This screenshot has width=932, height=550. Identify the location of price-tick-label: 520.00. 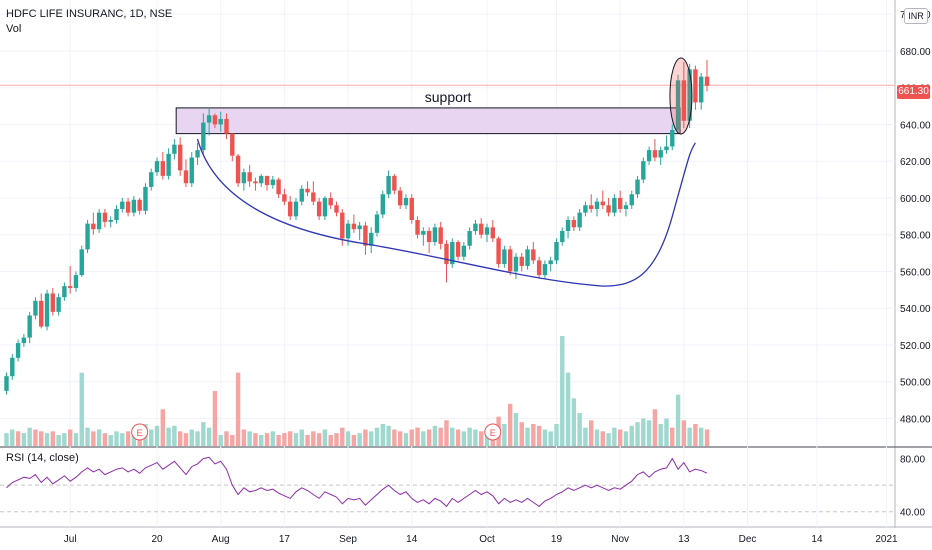
(915, 346).